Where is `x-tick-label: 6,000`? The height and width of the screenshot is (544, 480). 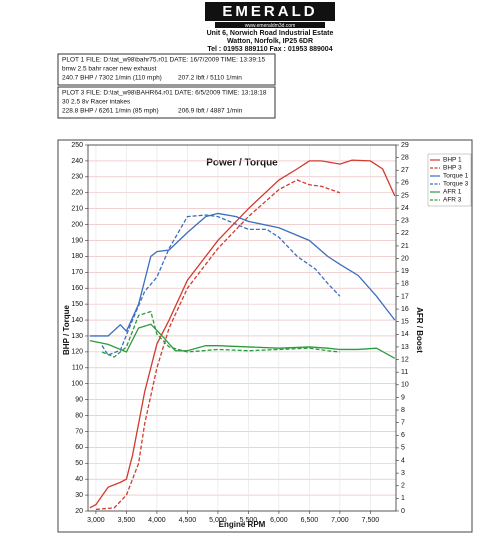
x-tick-label: 6,000 is located at coordinates (279, 520).